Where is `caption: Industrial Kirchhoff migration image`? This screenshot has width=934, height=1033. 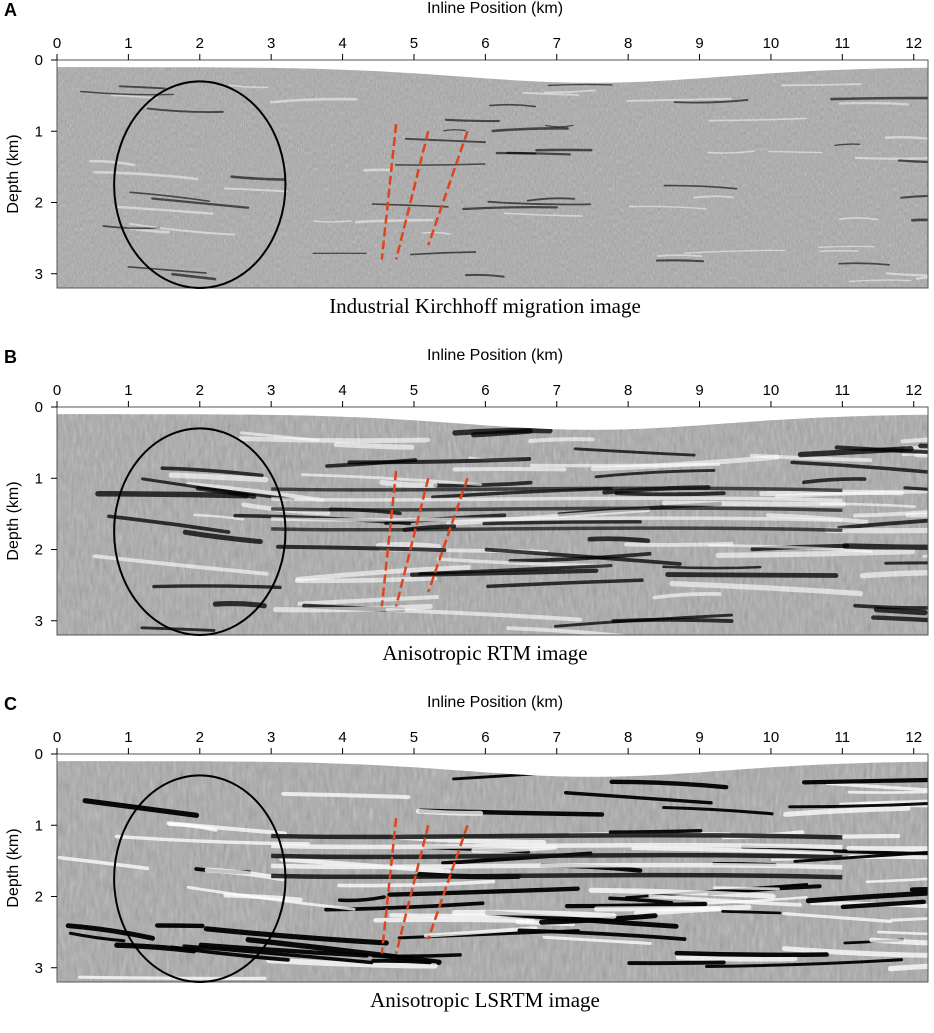 caption: Industrial Kirchhoff migration image is located at coordinates (467, 306).